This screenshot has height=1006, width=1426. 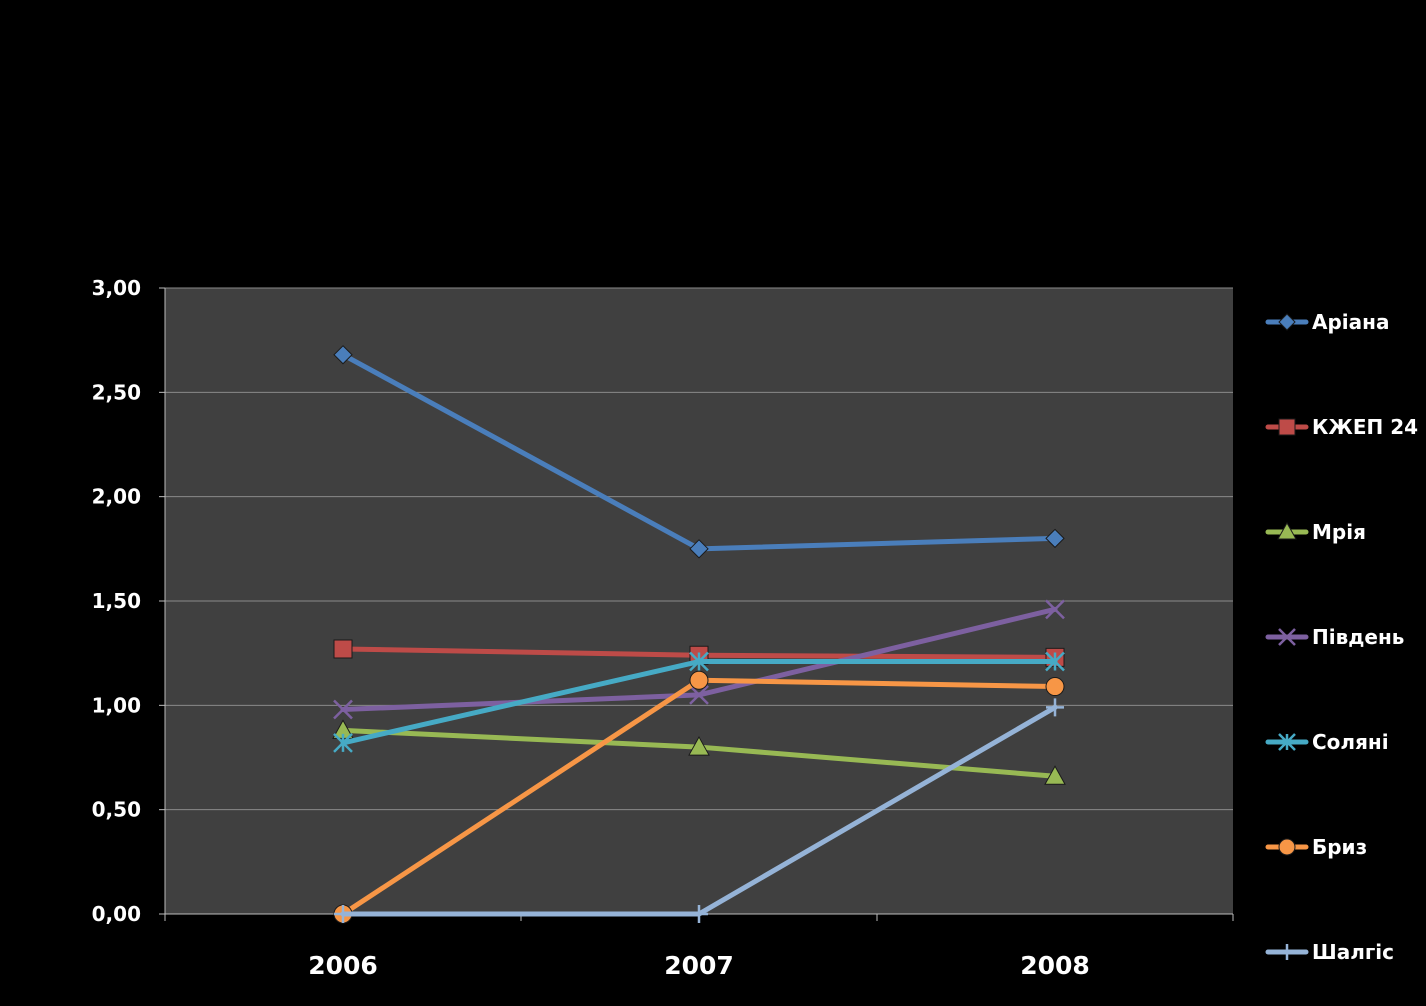 I want to click on legend-label: Шалгіс, so click(x=1353, y=952).